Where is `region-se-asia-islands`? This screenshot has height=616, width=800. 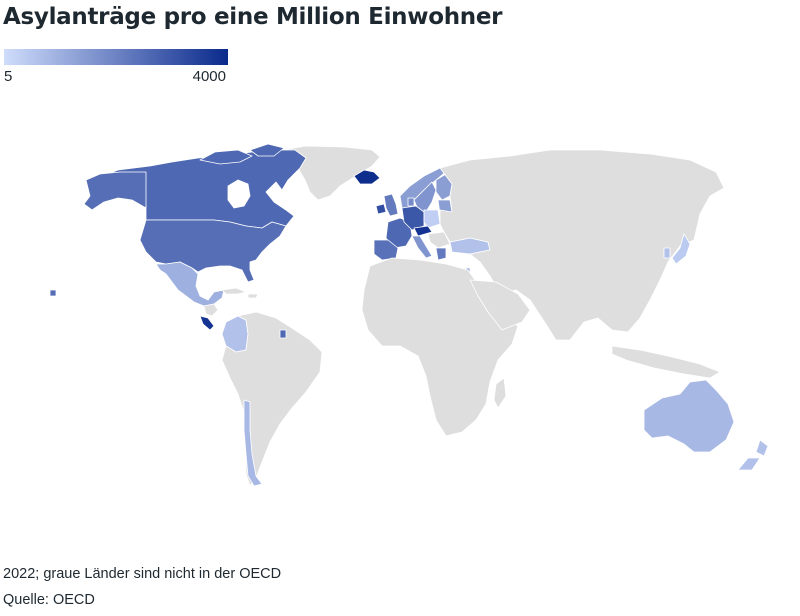 region-se-asia-islands is located at coordinates (666, 362).